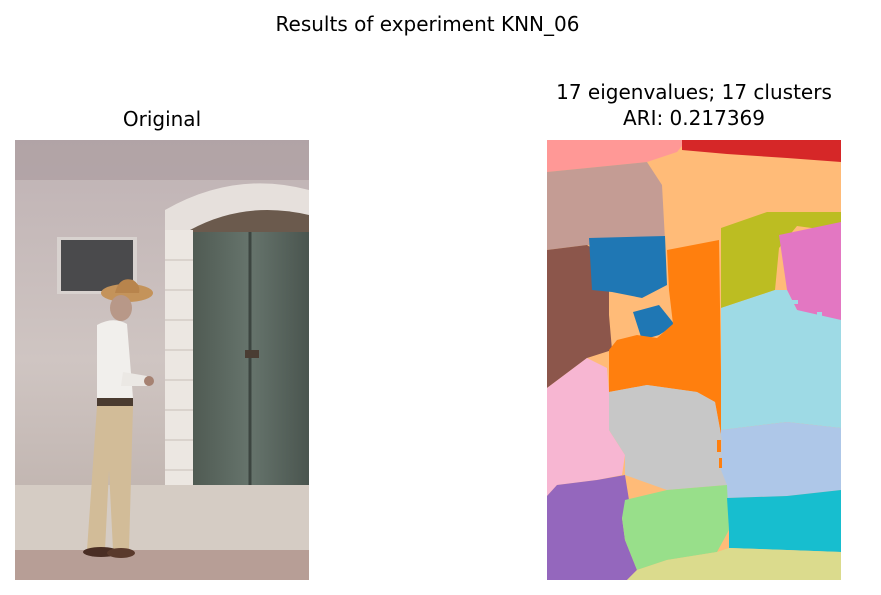  What do you see at coordinates (807, 308) in the screenshot?
I see `boundary-noise-paleblue` at bounding box center [807, 308].